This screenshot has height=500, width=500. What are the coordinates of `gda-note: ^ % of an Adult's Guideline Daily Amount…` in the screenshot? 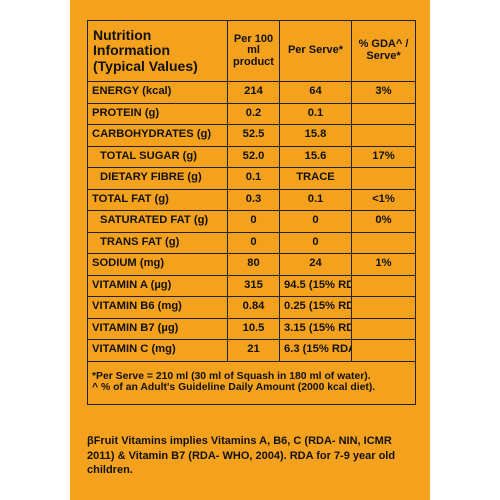 It's located at (234, 387).